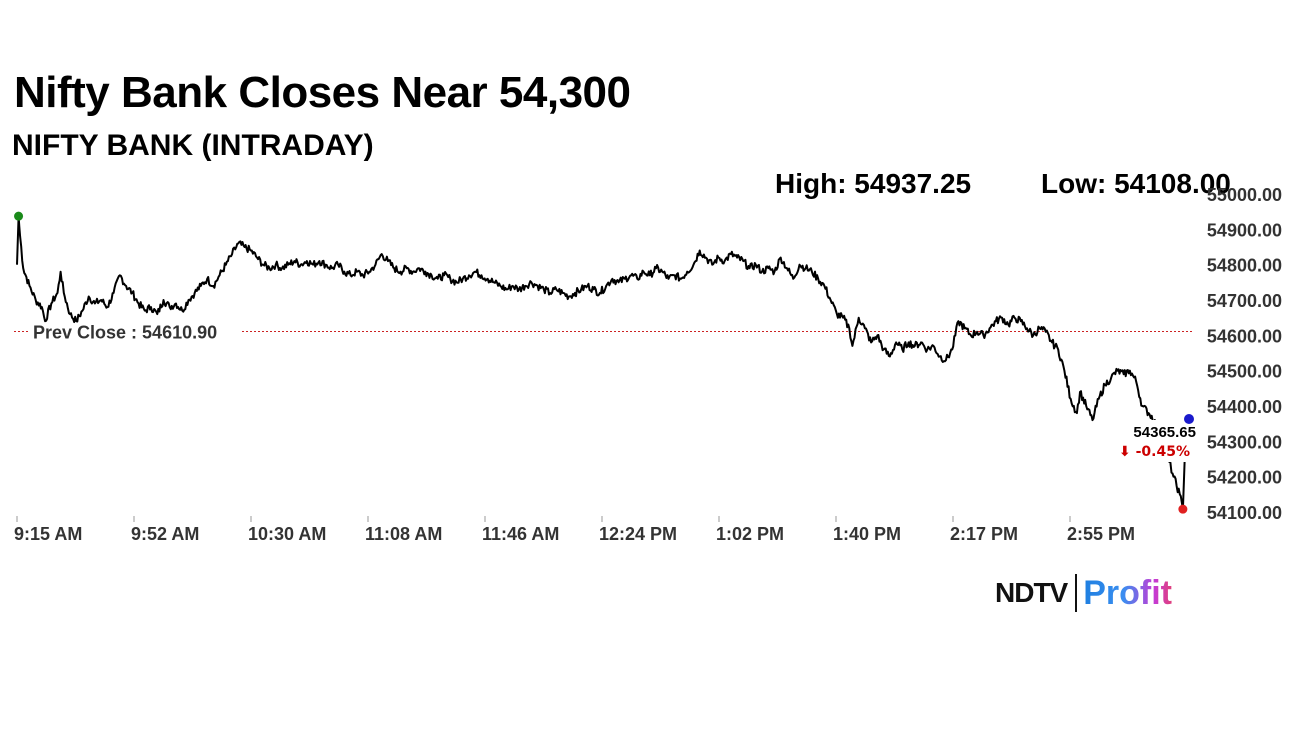  I want to click on y-tick-label: 54500.00, so click(1244, 372).